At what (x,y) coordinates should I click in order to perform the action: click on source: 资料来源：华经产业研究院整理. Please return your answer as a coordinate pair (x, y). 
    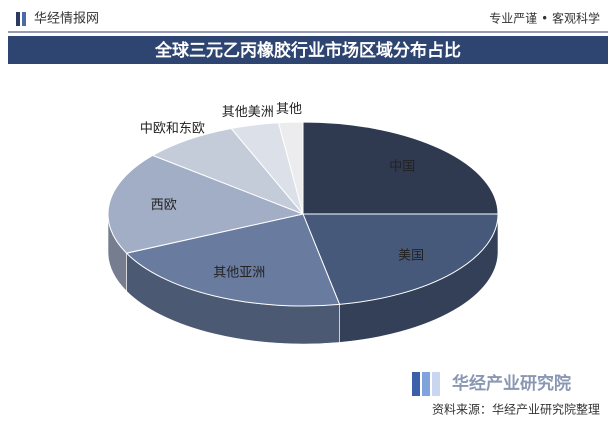
    Looking at the image, I should click on (516, 409).